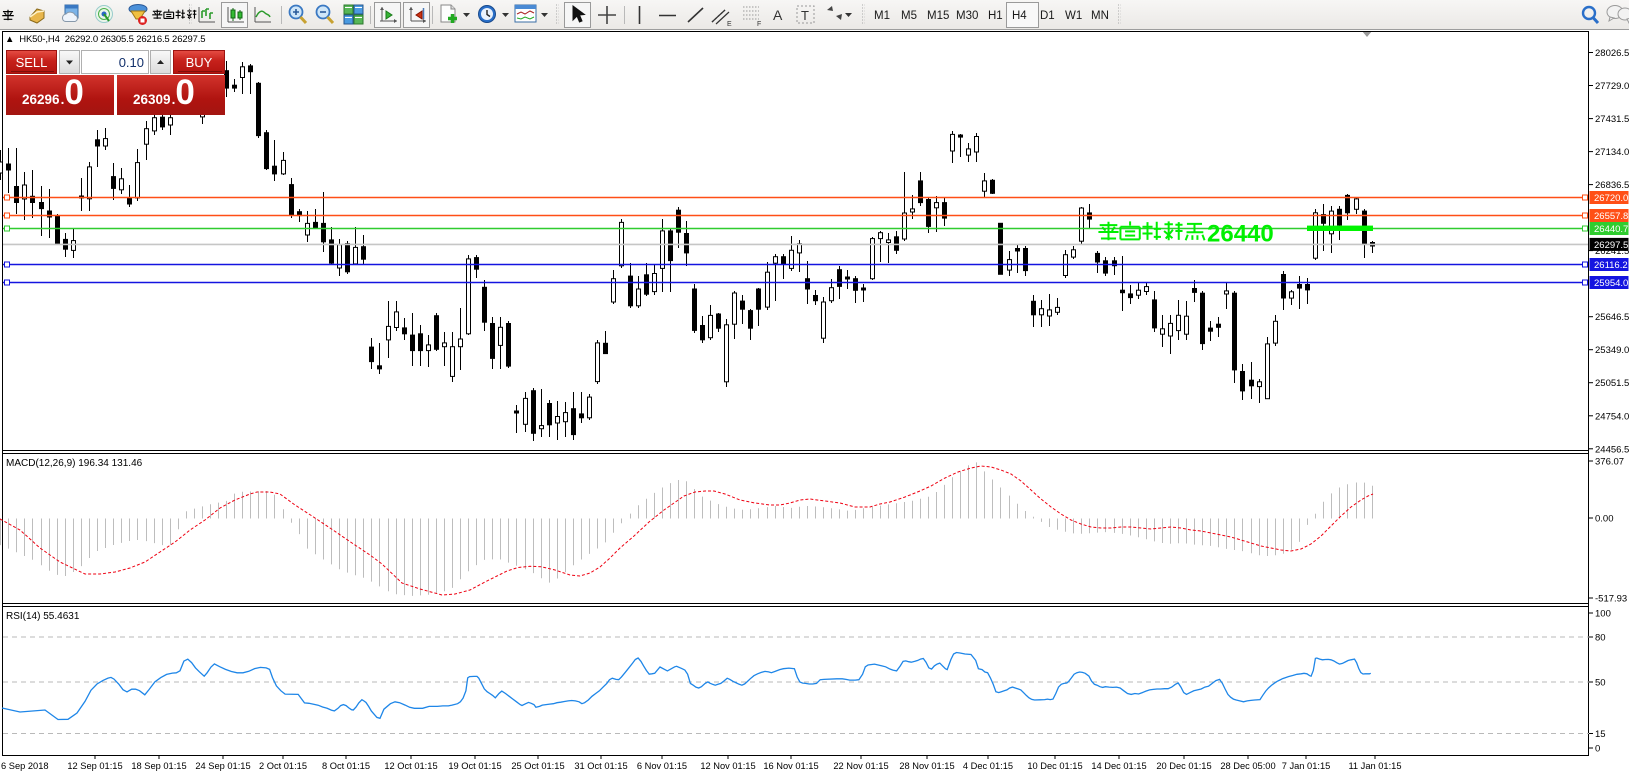 Image resolution: width=1629 pixels, height=774 pixels. Describe the element at coordinates (1611, 245) in the screenshot. I see `svg-text: 26297.5` at that location.